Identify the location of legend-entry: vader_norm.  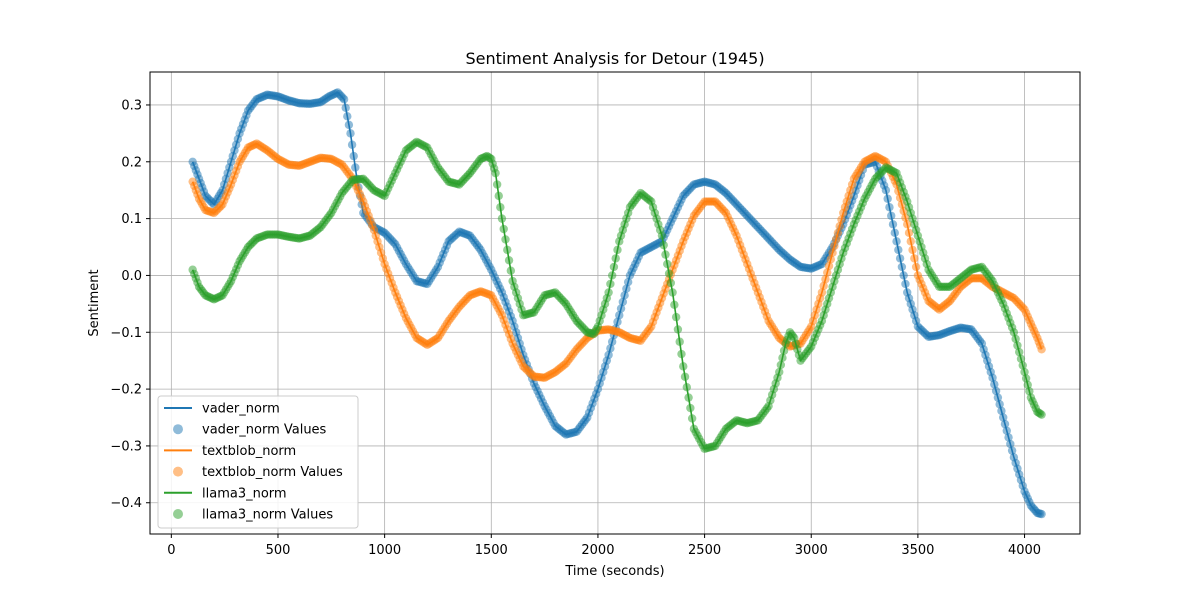
(241, 409).